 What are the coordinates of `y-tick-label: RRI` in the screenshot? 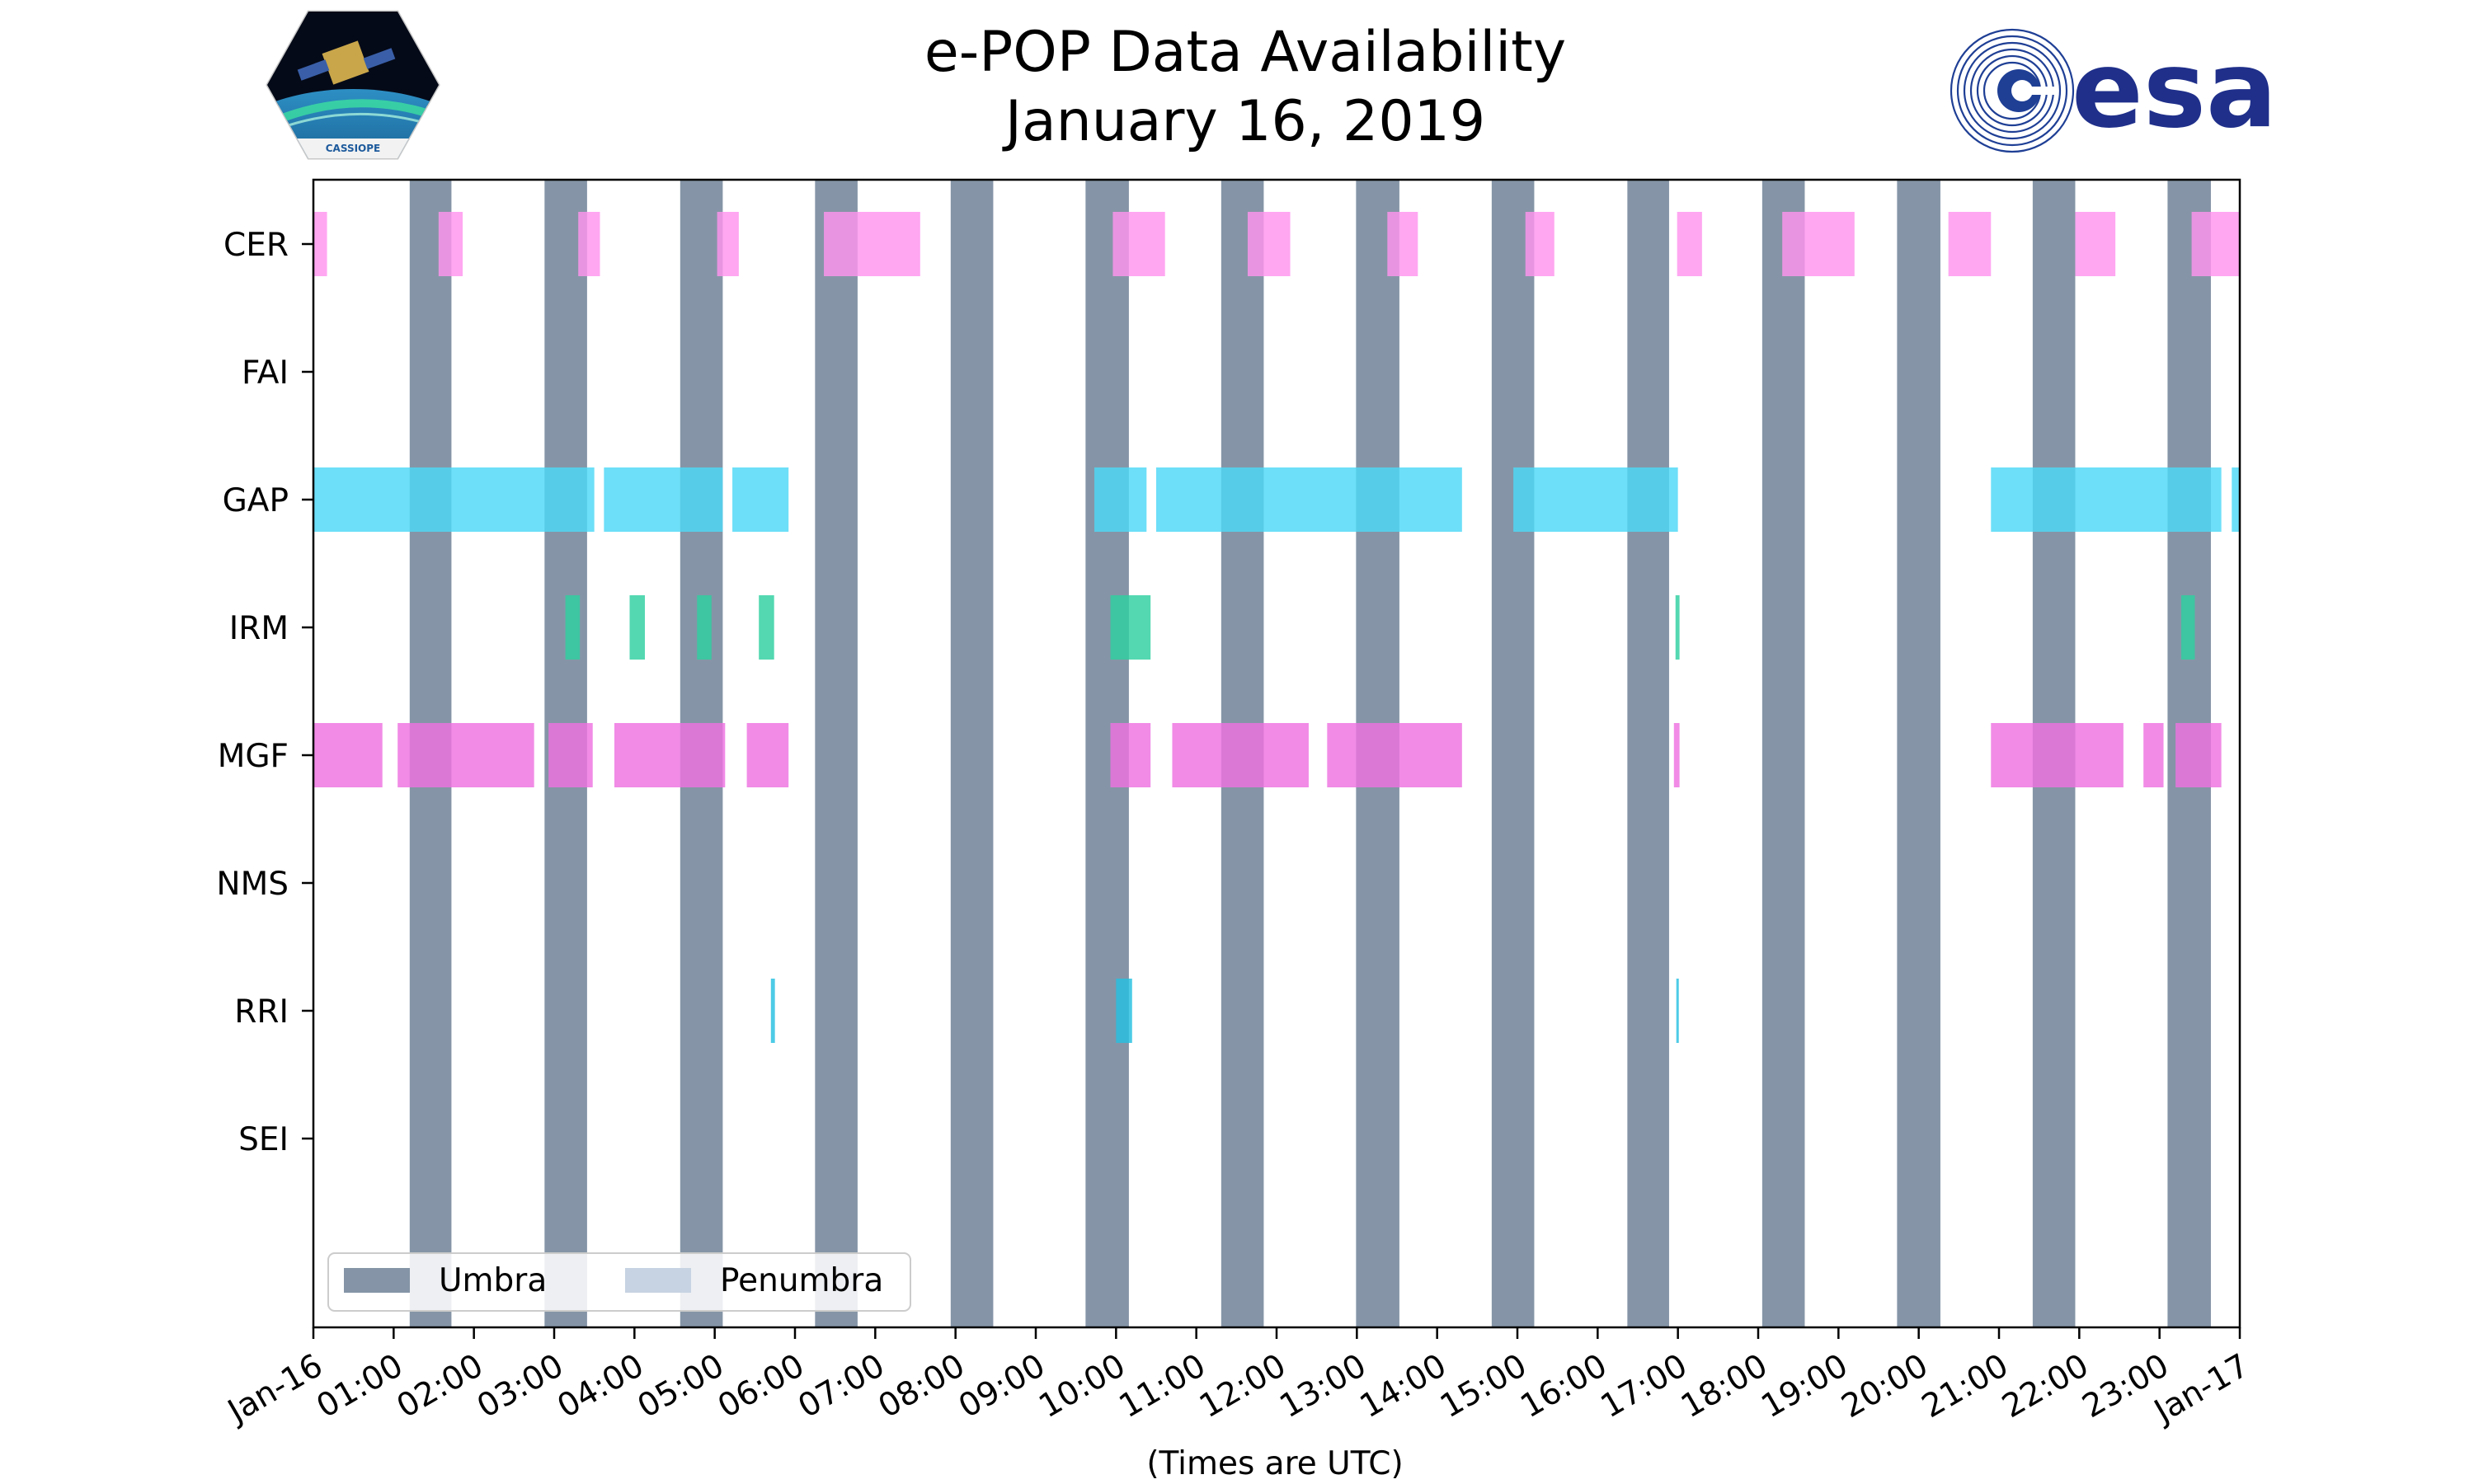 It's located at (261, 1012).